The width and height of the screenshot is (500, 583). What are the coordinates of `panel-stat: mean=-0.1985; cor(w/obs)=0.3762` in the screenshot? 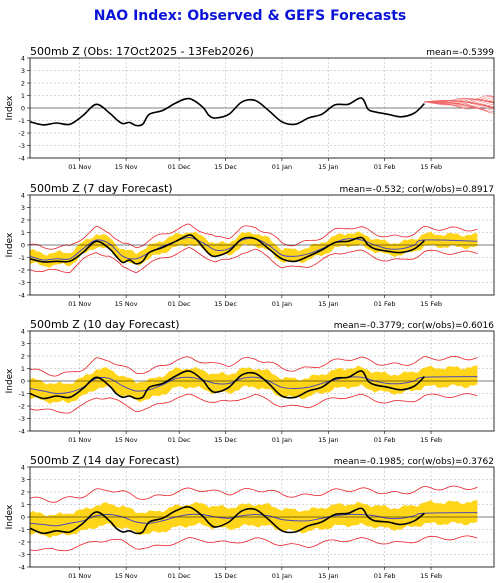 It's located at (414, 462).